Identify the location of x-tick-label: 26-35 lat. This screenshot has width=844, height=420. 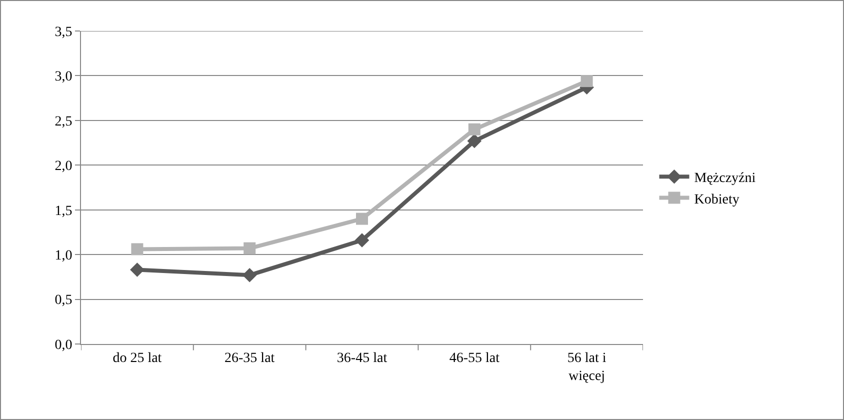
(249, 358).